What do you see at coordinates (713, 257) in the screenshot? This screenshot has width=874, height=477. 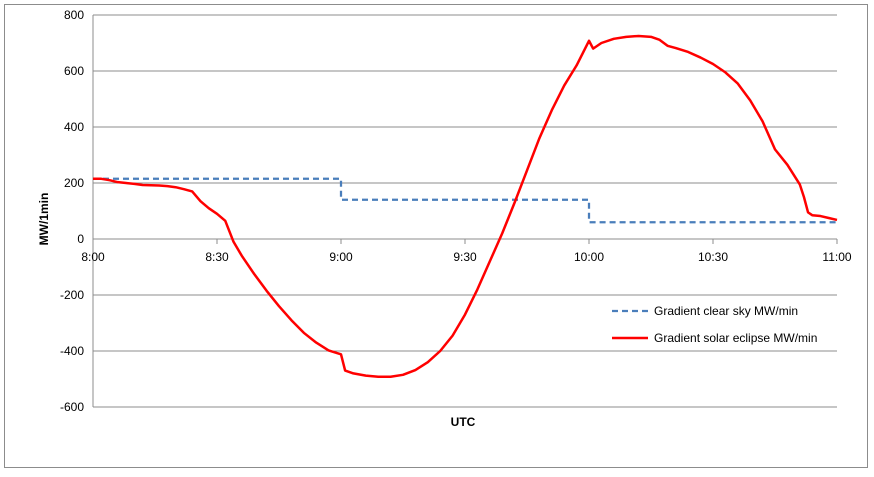 I see `x-tick-label: 10:30` at bounding box center [713, 257].